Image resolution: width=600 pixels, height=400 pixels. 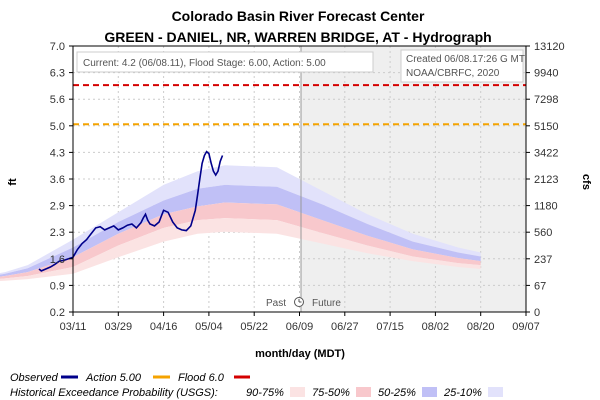 I want to click on x-tick-label: 05/04, so click(x=209, y=327).